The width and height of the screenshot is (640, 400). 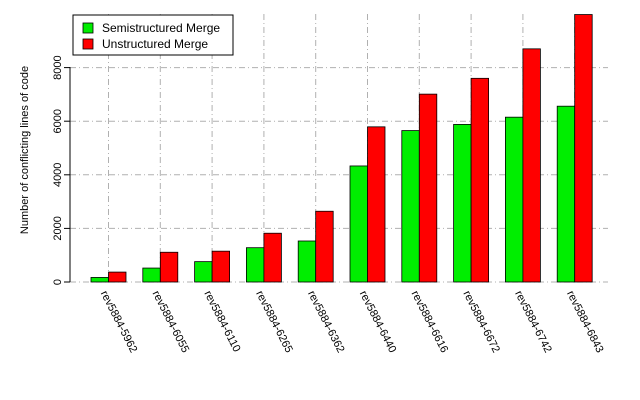 I want to click on legend-swatch-semistructured, so click(x=88, y=28).